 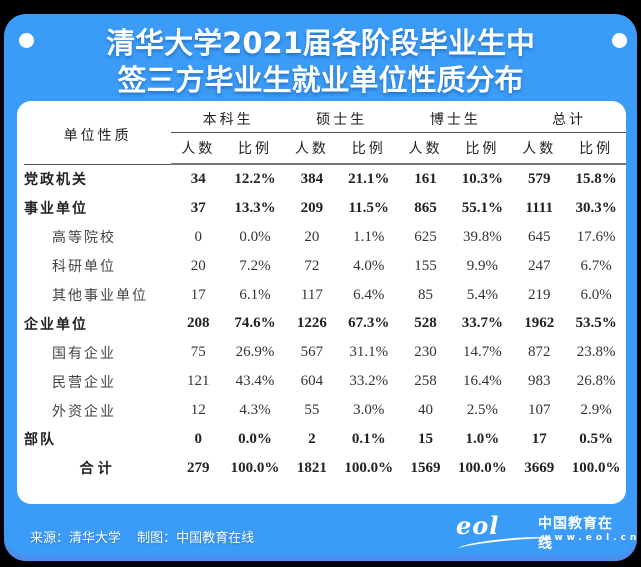 I want to click on cell-count: 1821, so click(x=311, y=467).